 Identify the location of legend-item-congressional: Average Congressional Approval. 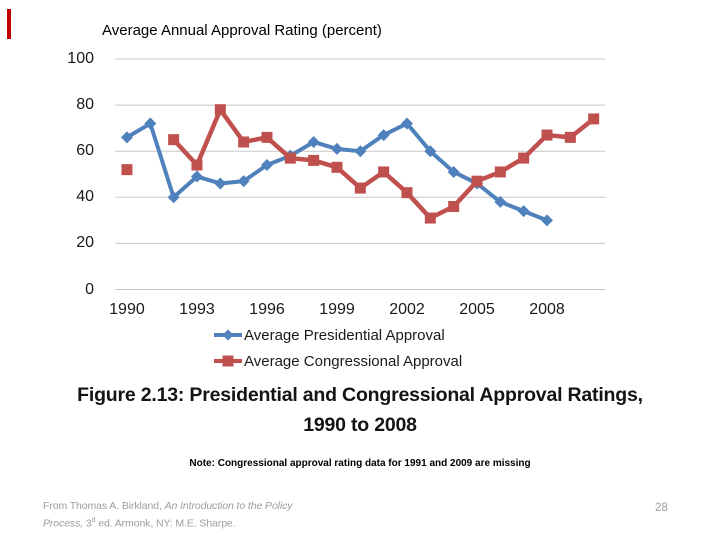
(338, 361).